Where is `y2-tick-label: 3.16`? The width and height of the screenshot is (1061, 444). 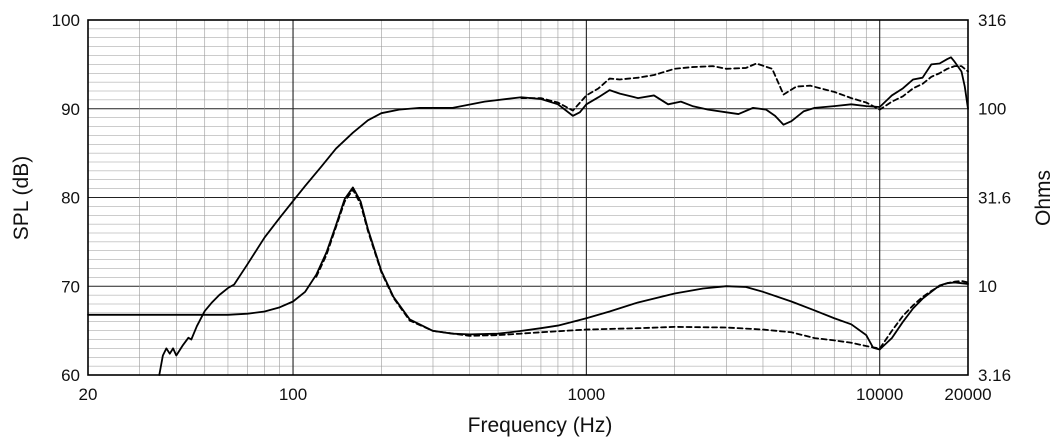 y2-tick-label: 3.16 is located at coordinates (994, 375).